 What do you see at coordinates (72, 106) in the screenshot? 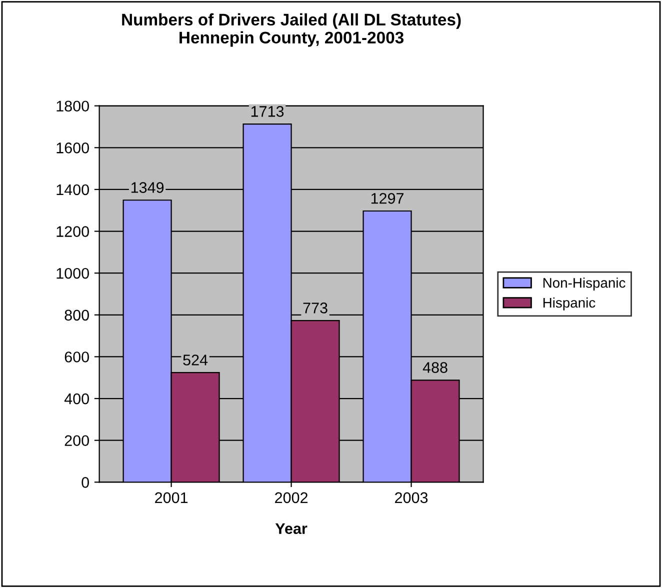
I see `y-tick-label: 1800` at bounding box center [72, 106].